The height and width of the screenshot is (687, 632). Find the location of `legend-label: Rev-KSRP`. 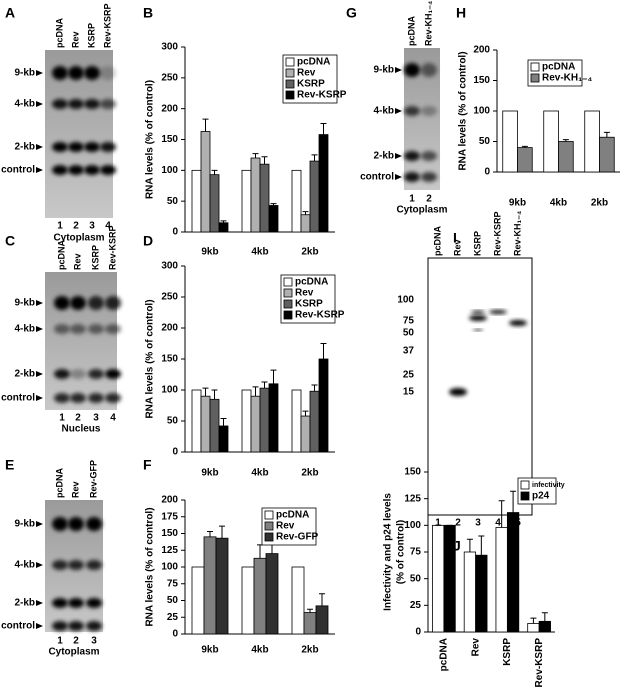

legend-label: Rev-KSRP is located at coordinates (322, 95).